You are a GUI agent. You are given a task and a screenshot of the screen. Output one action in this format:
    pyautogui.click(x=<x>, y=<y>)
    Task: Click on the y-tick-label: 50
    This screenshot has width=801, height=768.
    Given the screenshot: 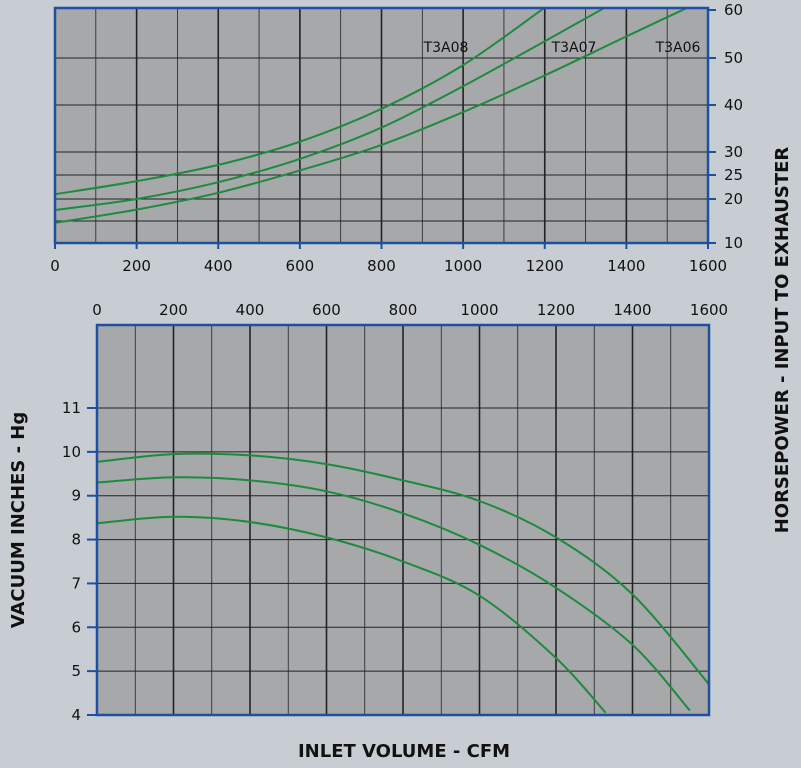 What is the action you would take?
    pyautogui.click(x=733, y=58)
    